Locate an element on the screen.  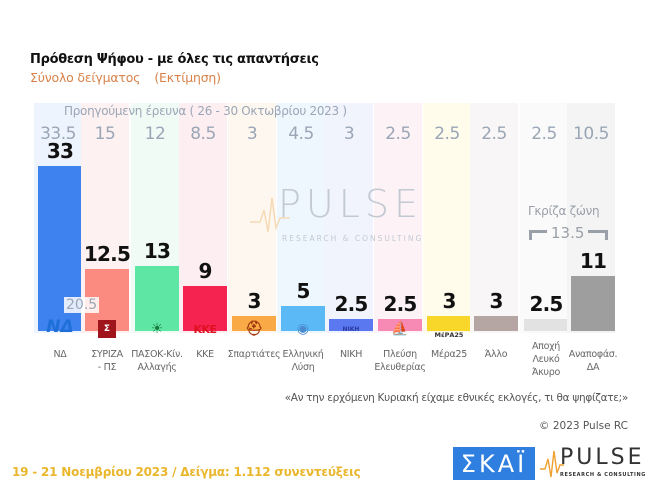
bar-value: 5 is located at coordinates (303, 291).